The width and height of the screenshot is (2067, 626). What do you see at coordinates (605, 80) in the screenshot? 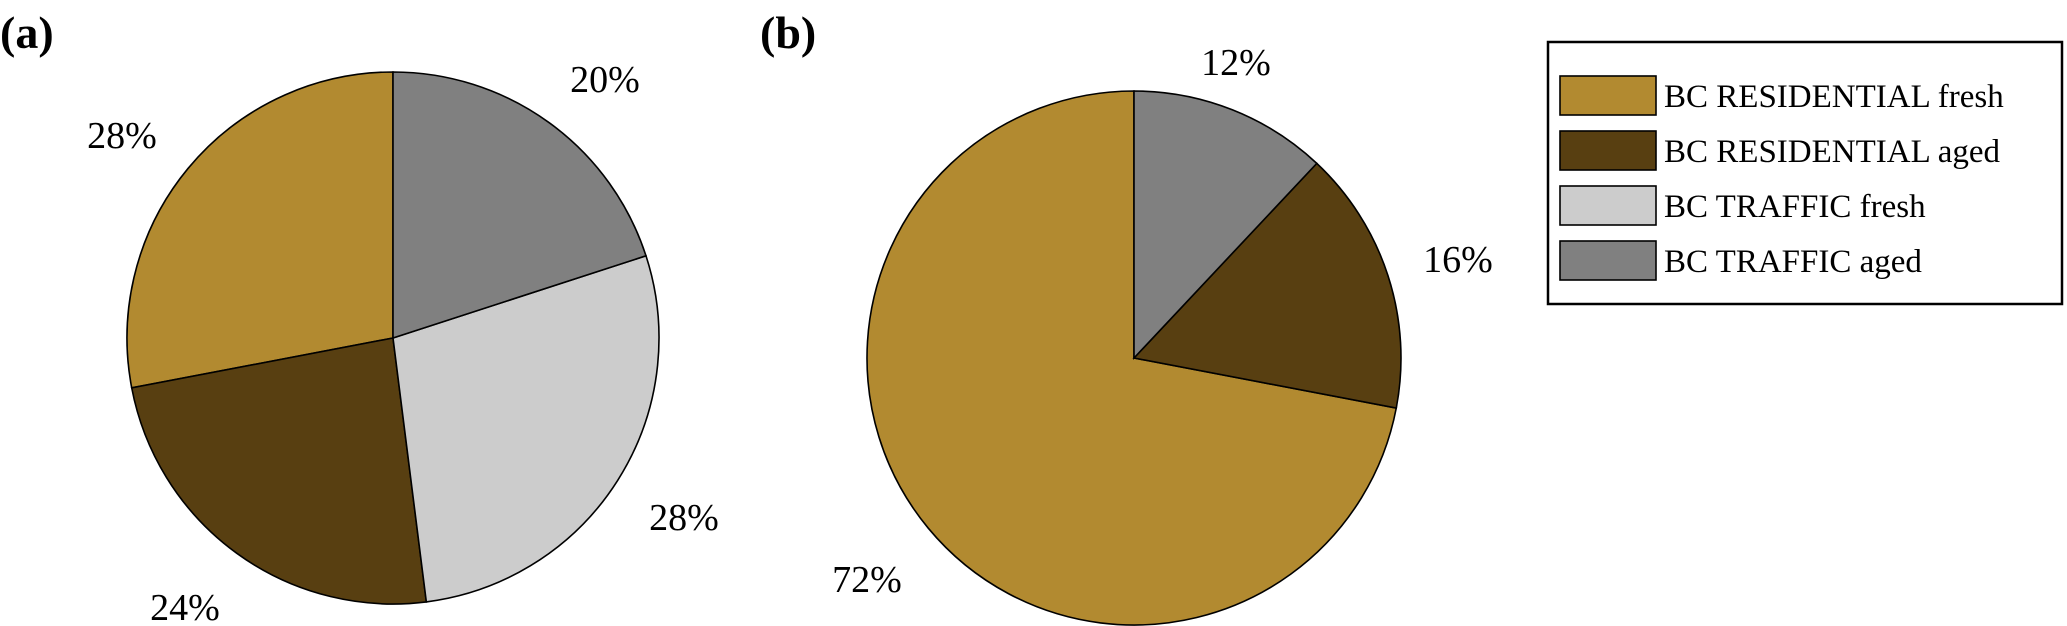
I see `slice-label-bc-traffic-aged: 20%` at bounding box center [605, 80].